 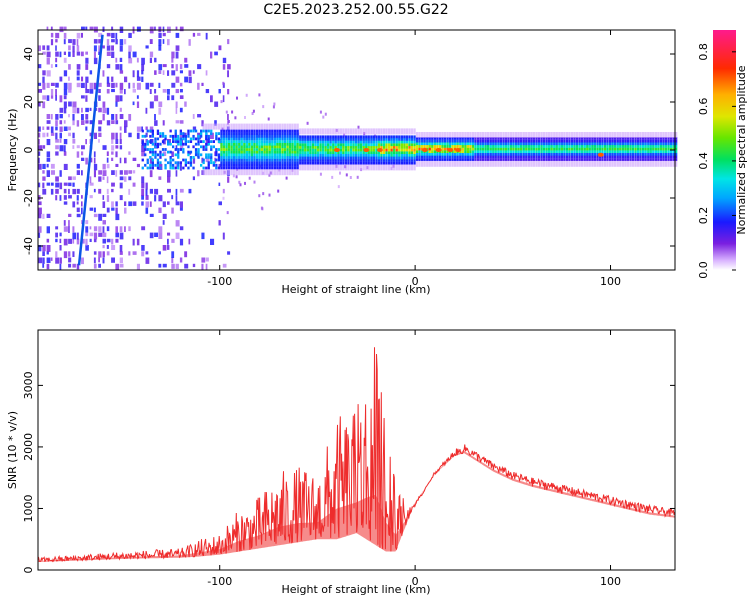 I want to click on colorbar-tick-label: 0.2, so click(x=703, y=216).